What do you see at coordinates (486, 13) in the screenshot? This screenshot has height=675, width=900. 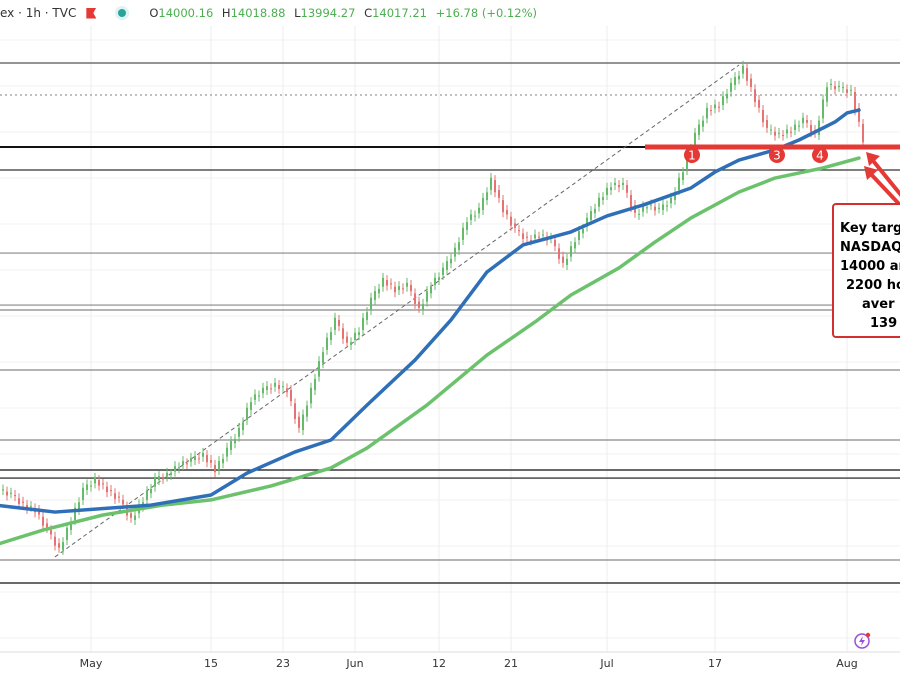 I see `change-value: +16.78 (+0.12%)` at bounding box center [486, 13].